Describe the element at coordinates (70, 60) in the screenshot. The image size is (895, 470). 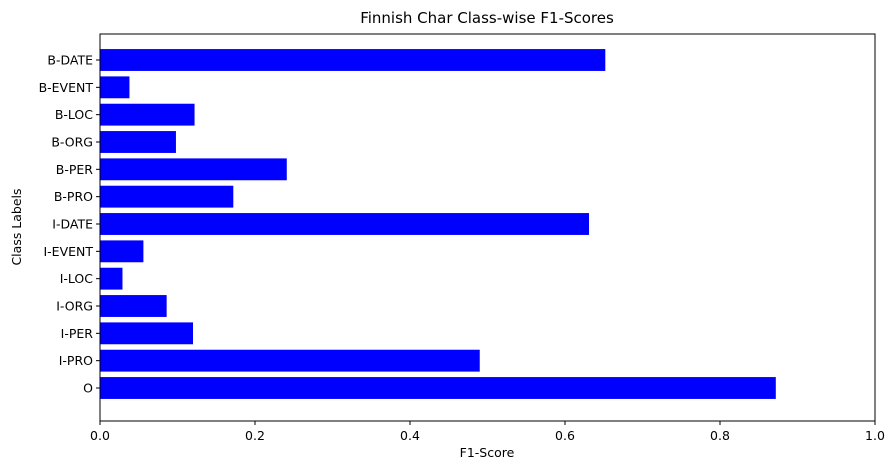
I see `y-tick-label: B-DATE` at that location.